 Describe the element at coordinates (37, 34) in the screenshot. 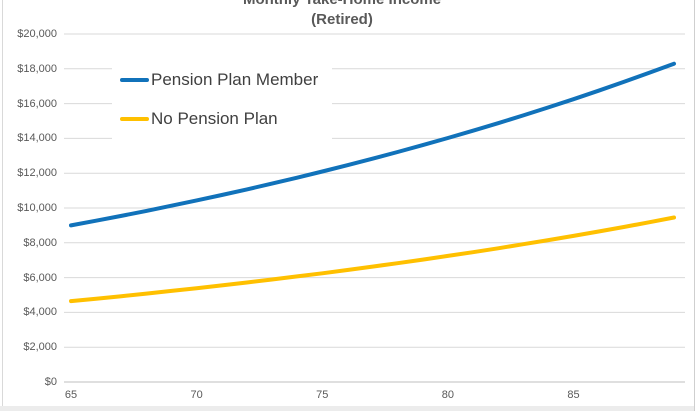

I see `y-tick-label: $20,000` at that location.